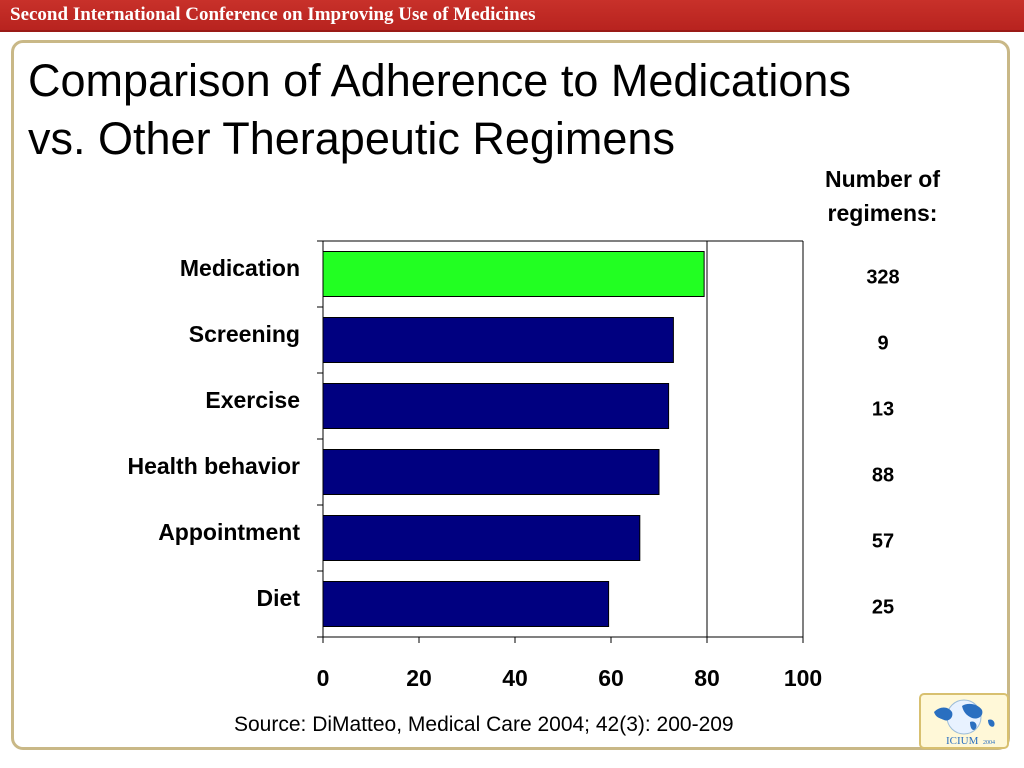 This screenshot has height=768, width=1024. Describe the element at coordinates (803, 678) in the screenshot. I see `x-tick-label-100: 100` at that location.